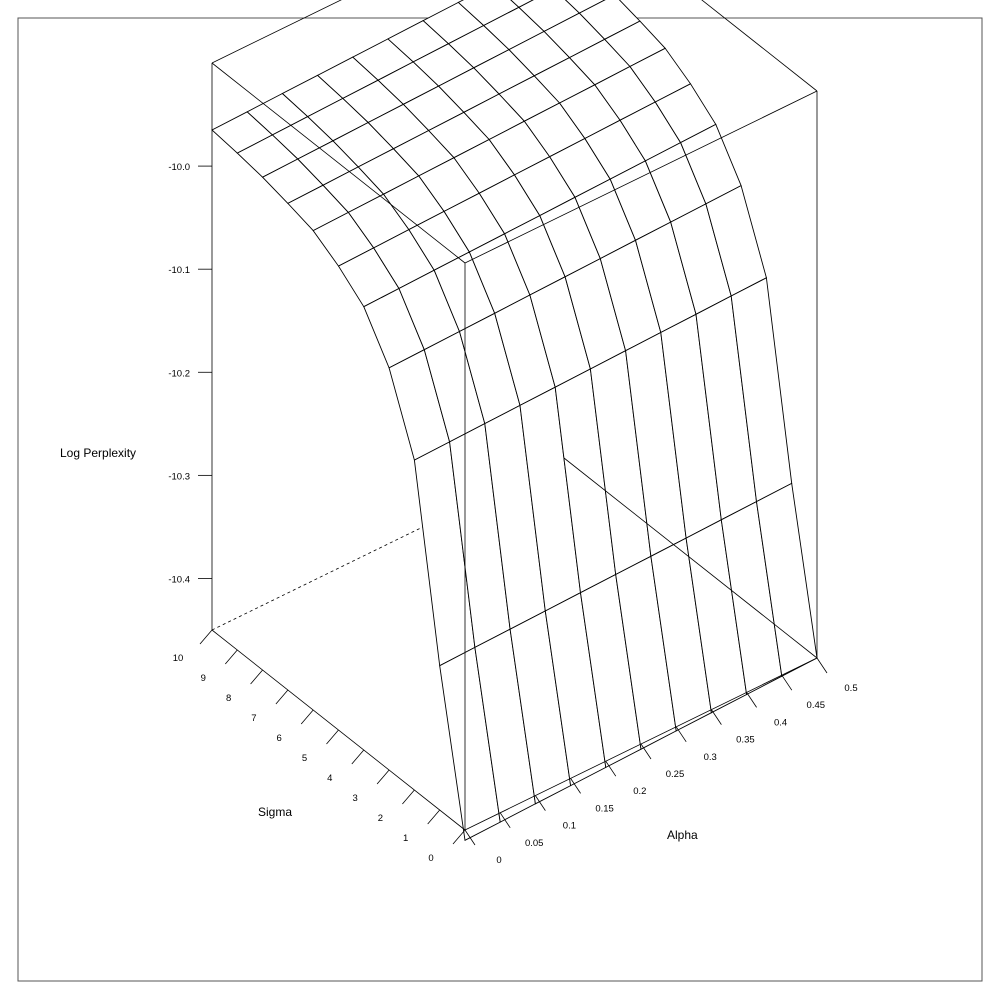 This screenshot has height=1000, width=1000. Describe the element at coordinates (498, 860) in the screenshot. I see `alpha-tick-label: 0` at that location.